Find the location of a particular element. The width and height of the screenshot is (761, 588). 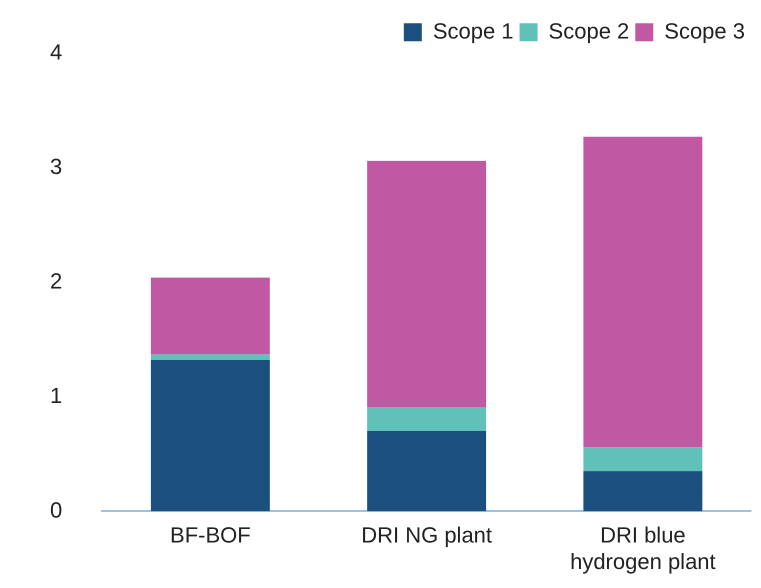

y-tick-label: 3 is located at coordinates (56, 166).